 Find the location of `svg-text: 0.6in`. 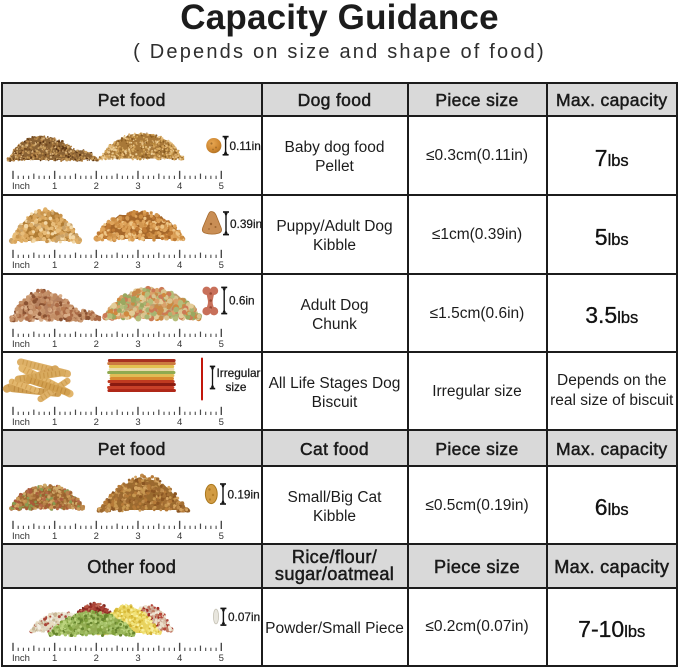

svg-text: 0.6in is located at coordinates (242, 301).